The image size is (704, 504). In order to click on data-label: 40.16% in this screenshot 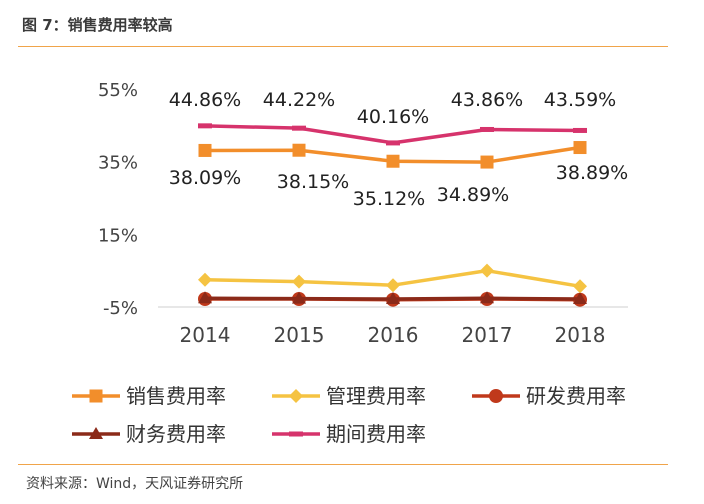, I will do `click(393, 117)`.